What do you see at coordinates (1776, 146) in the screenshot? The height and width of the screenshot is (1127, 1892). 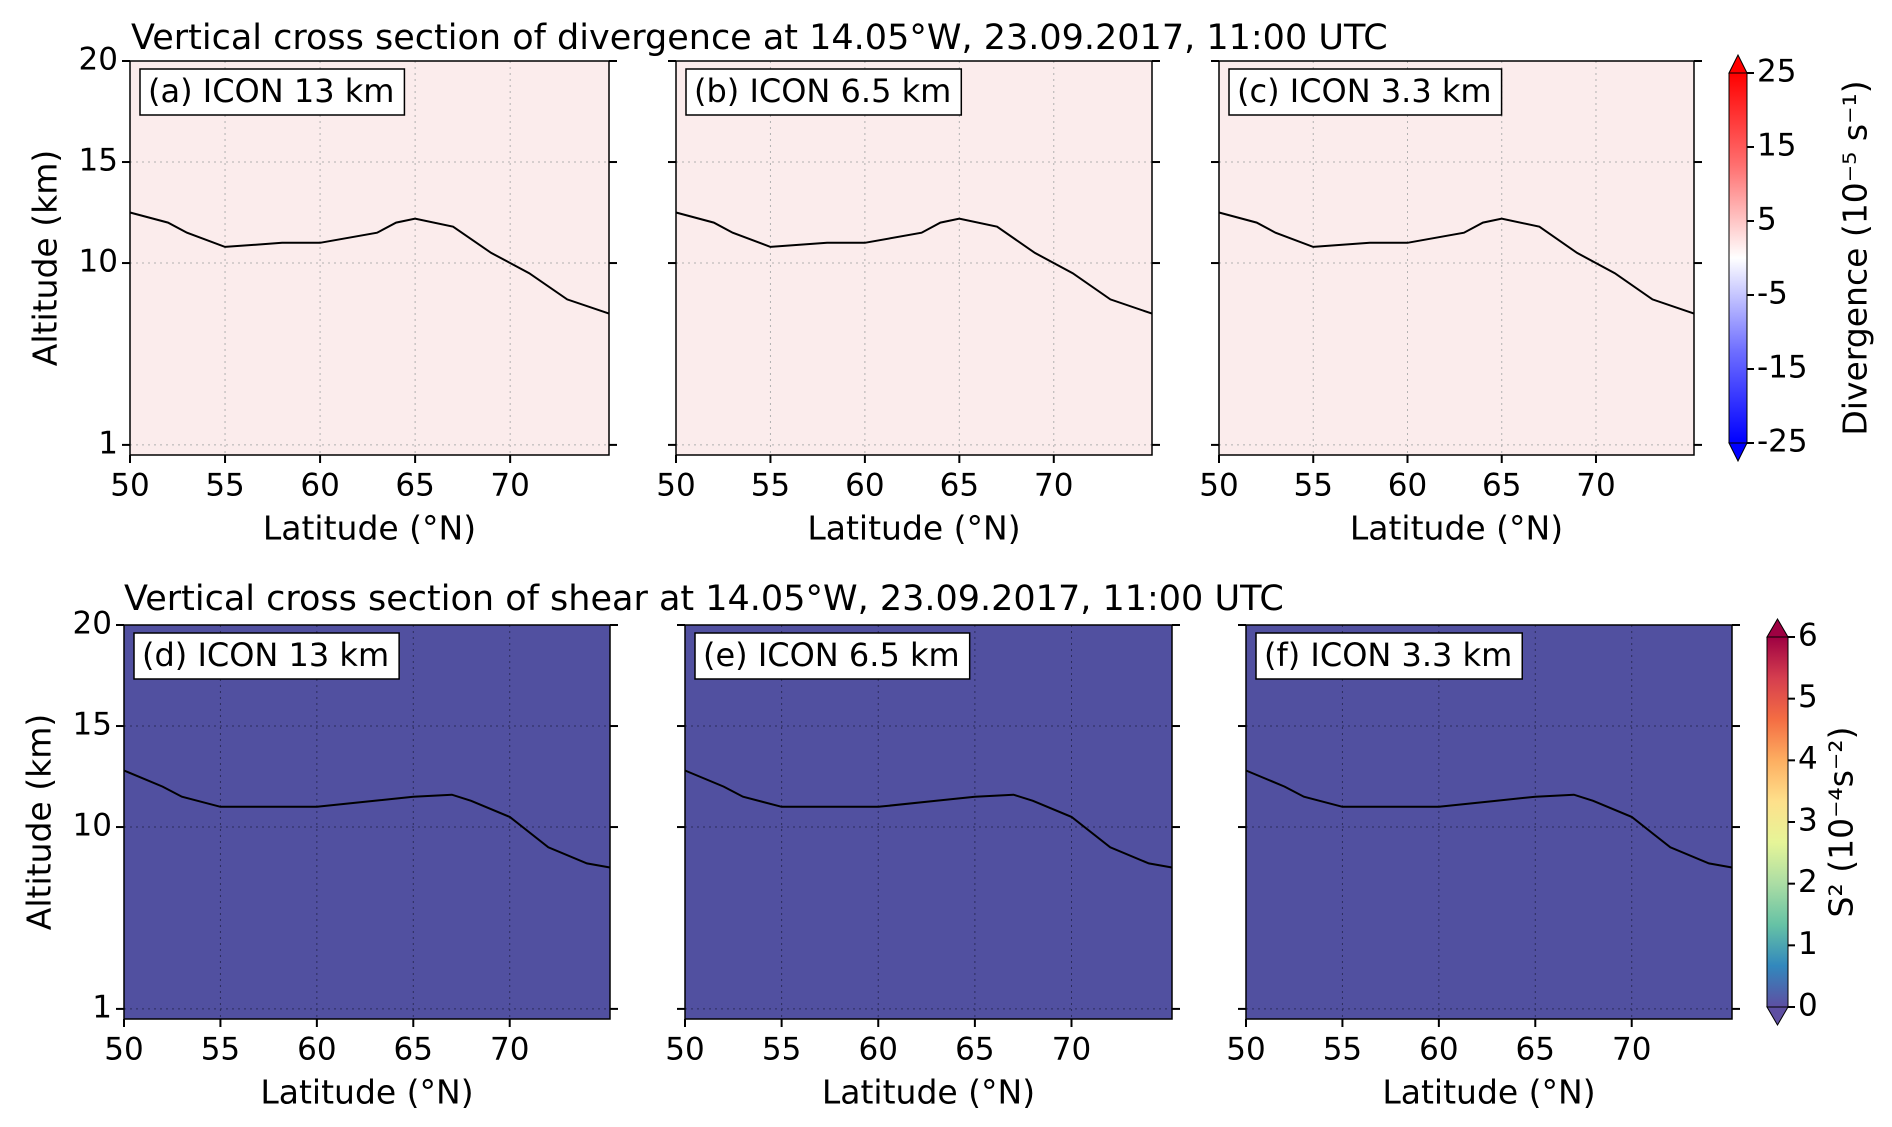 I see `colorbar-tick-label: 15` at bounding box center [1776, 146].